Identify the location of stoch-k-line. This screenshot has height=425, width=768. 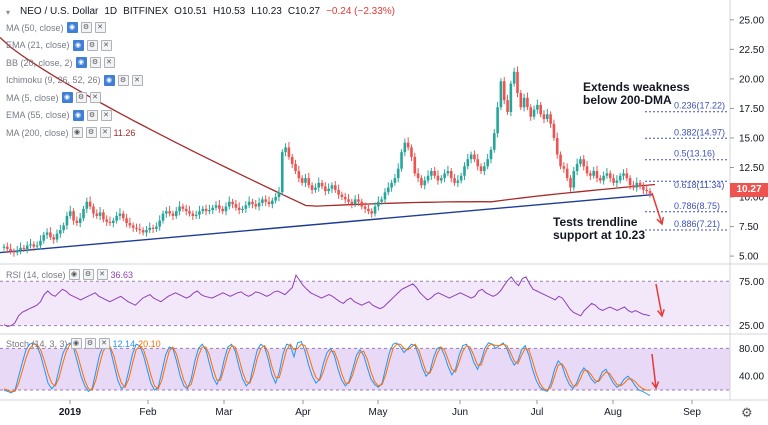
(327, 368).